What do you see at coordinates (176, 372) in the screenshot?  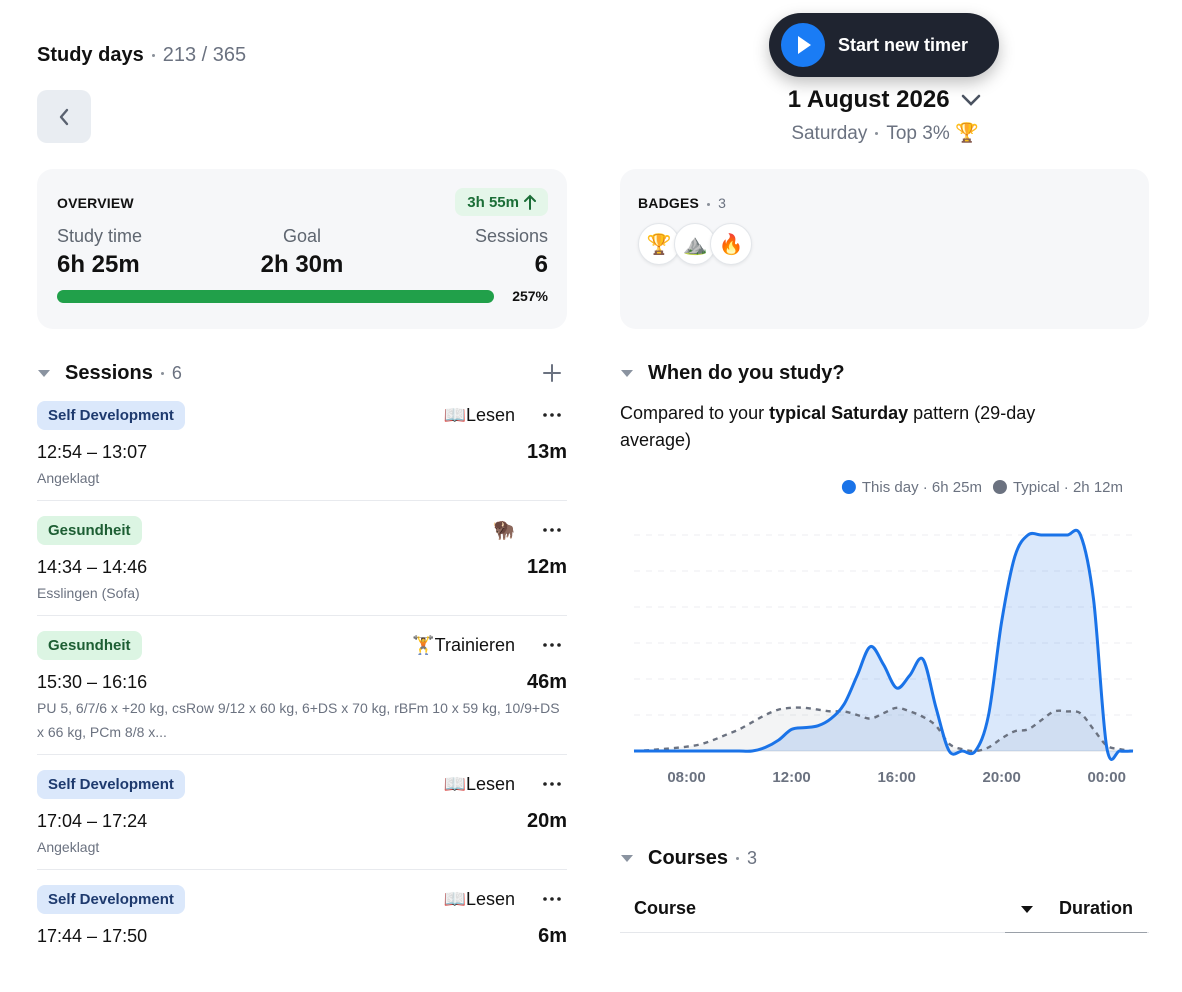 I see `sessions-count: 6` at bounding box center [176, 372].